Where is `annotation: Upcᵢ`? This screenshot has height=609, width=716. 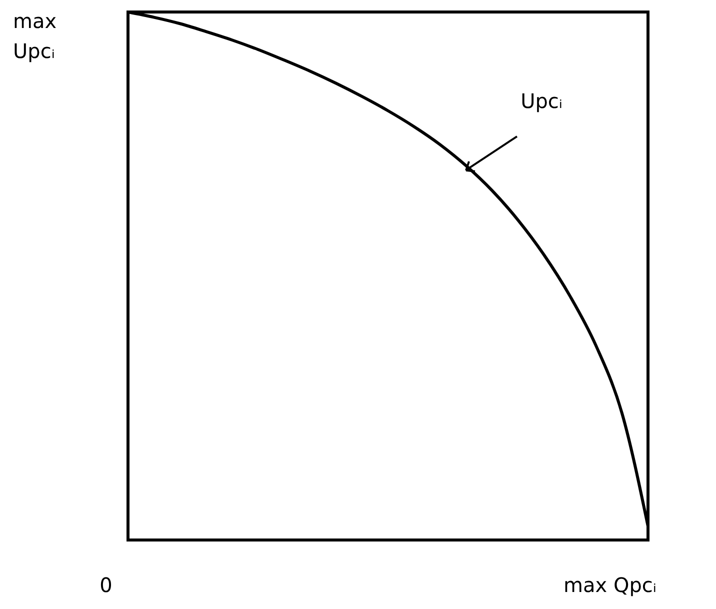
annotation: Upcᵢ is located at coordinates (541, 100).